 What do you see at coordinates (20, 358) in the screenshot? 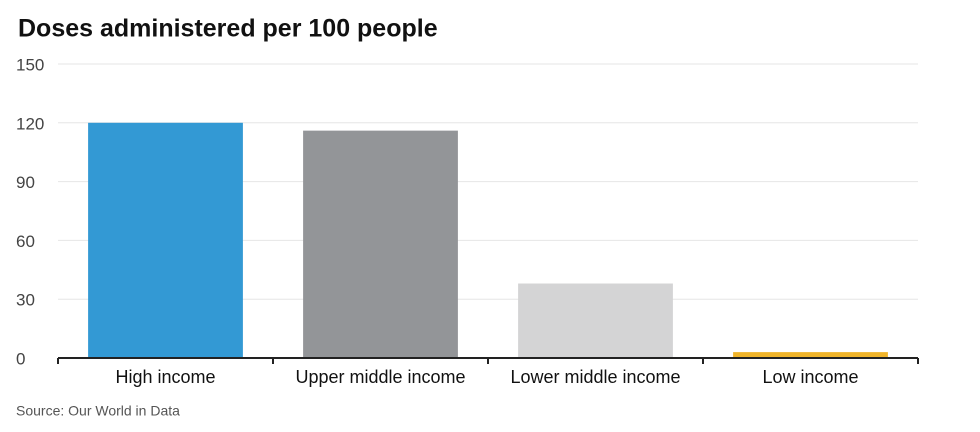
I see `y-tick-label: 0` at bounding box center [20, 358].